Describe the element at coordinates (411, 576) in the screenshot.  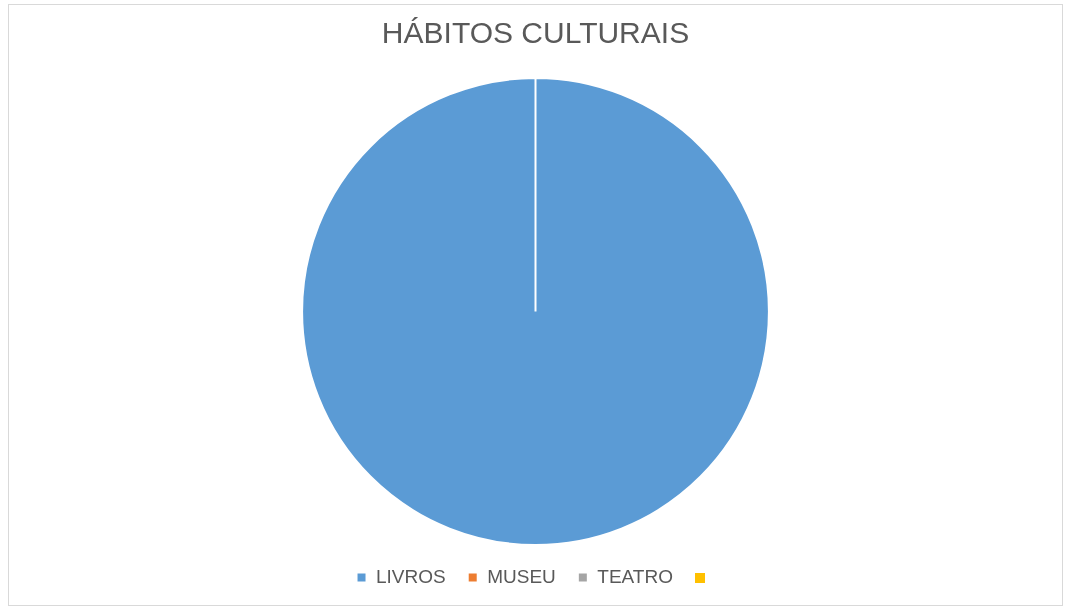
I see `legend-label: LIVROS` at that location.